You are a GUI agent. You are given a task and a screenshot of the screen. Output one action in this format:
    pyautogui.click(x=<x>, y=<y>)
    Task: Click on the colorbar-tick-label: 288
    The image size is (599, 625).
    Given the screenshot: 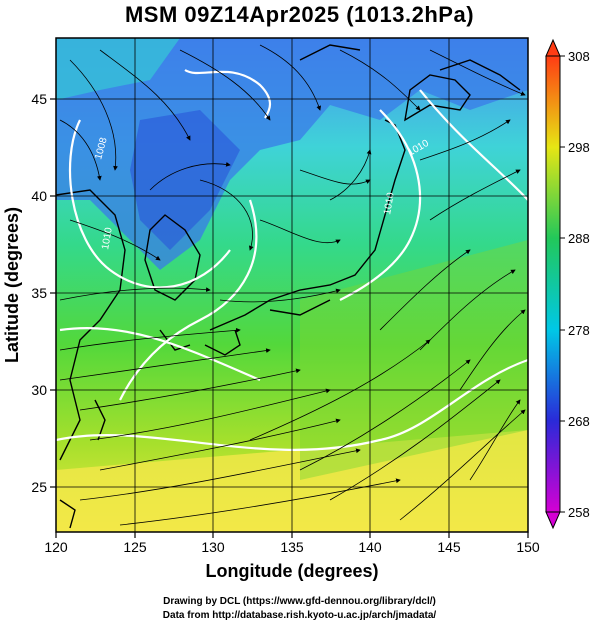 What is the action you would take?
    pyautogui.click(x=579, y=238)
    